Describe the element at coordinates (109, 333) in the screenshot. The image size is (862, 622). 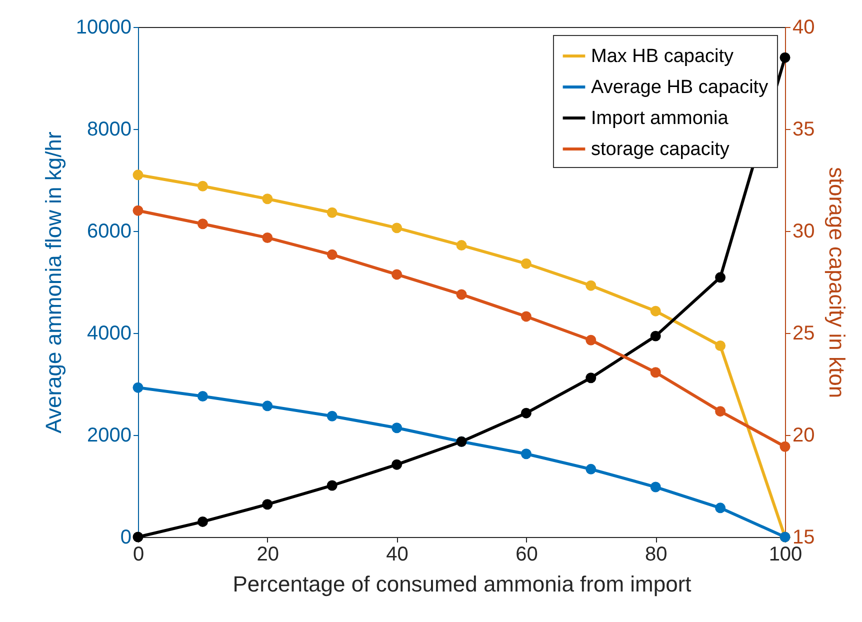
I see `y-tick-label: 4000` at that location.